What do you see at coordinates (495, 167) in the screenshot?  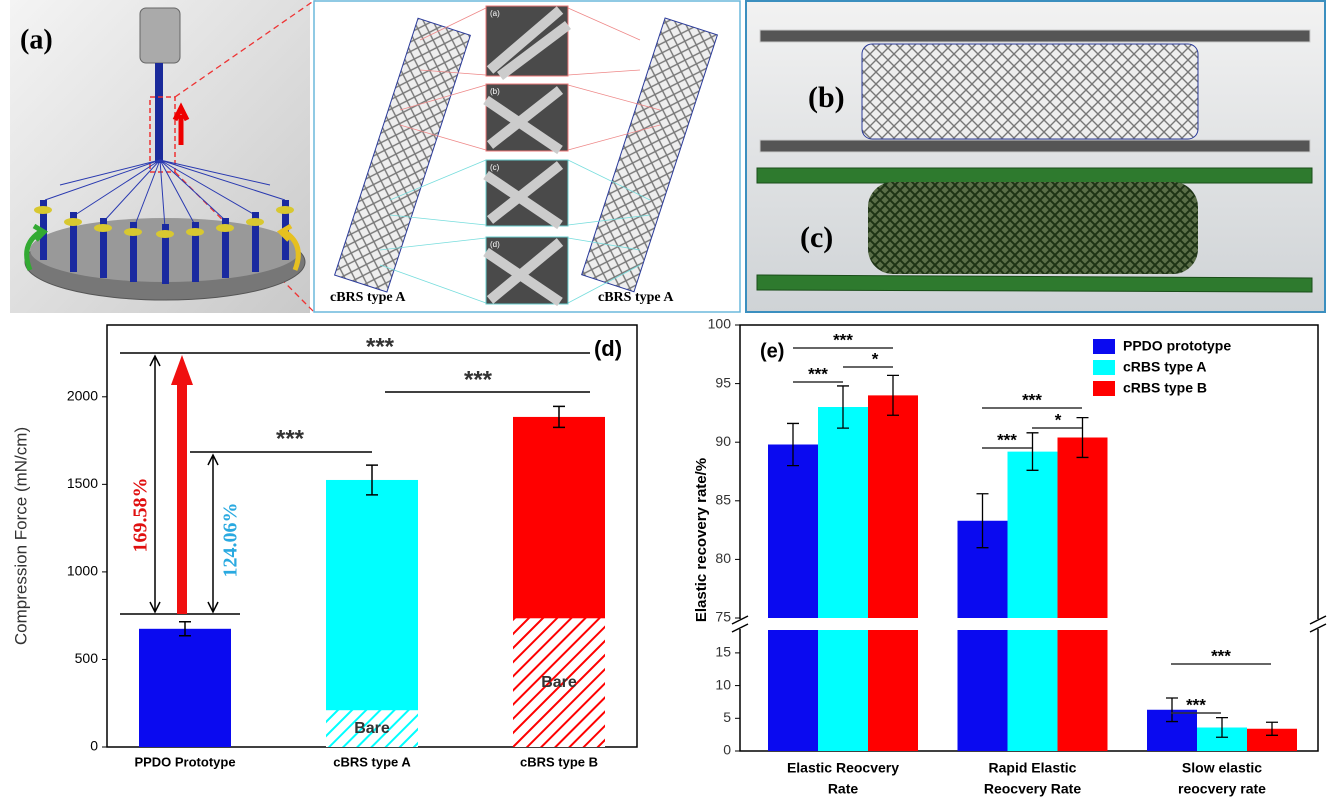 I see `micrograph-label: (c)` at bounding box center [495, 167].